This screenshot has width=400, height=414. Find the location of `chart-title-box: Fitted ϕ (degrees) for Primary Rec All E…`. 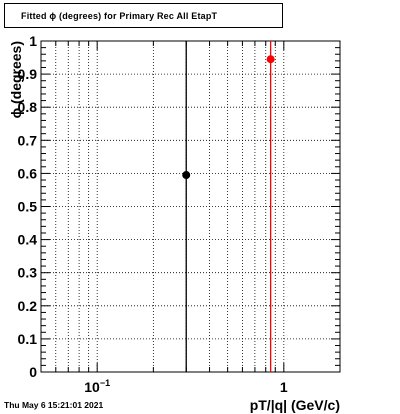

chart-title-box: Fitted ϕ (degrees) for Primary Rec All E… is located at coordinates (143, 15).